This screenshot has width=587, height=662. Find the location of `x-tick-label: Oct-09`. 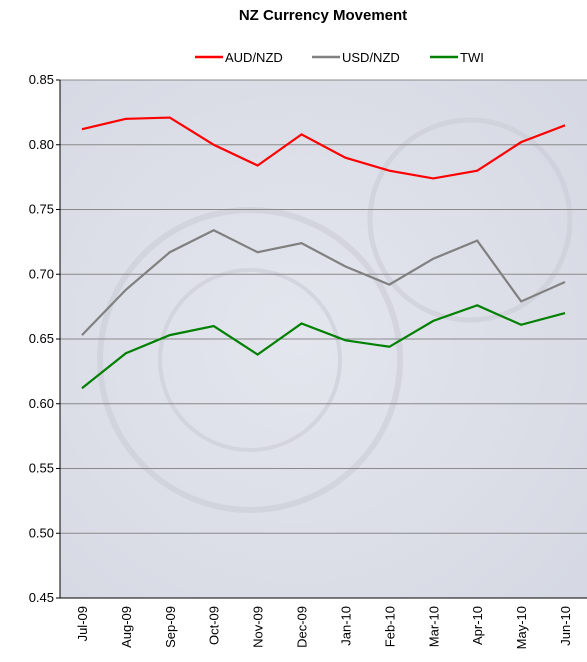

x-tick-label: Oct-09 is located at coordinates (214, 625).